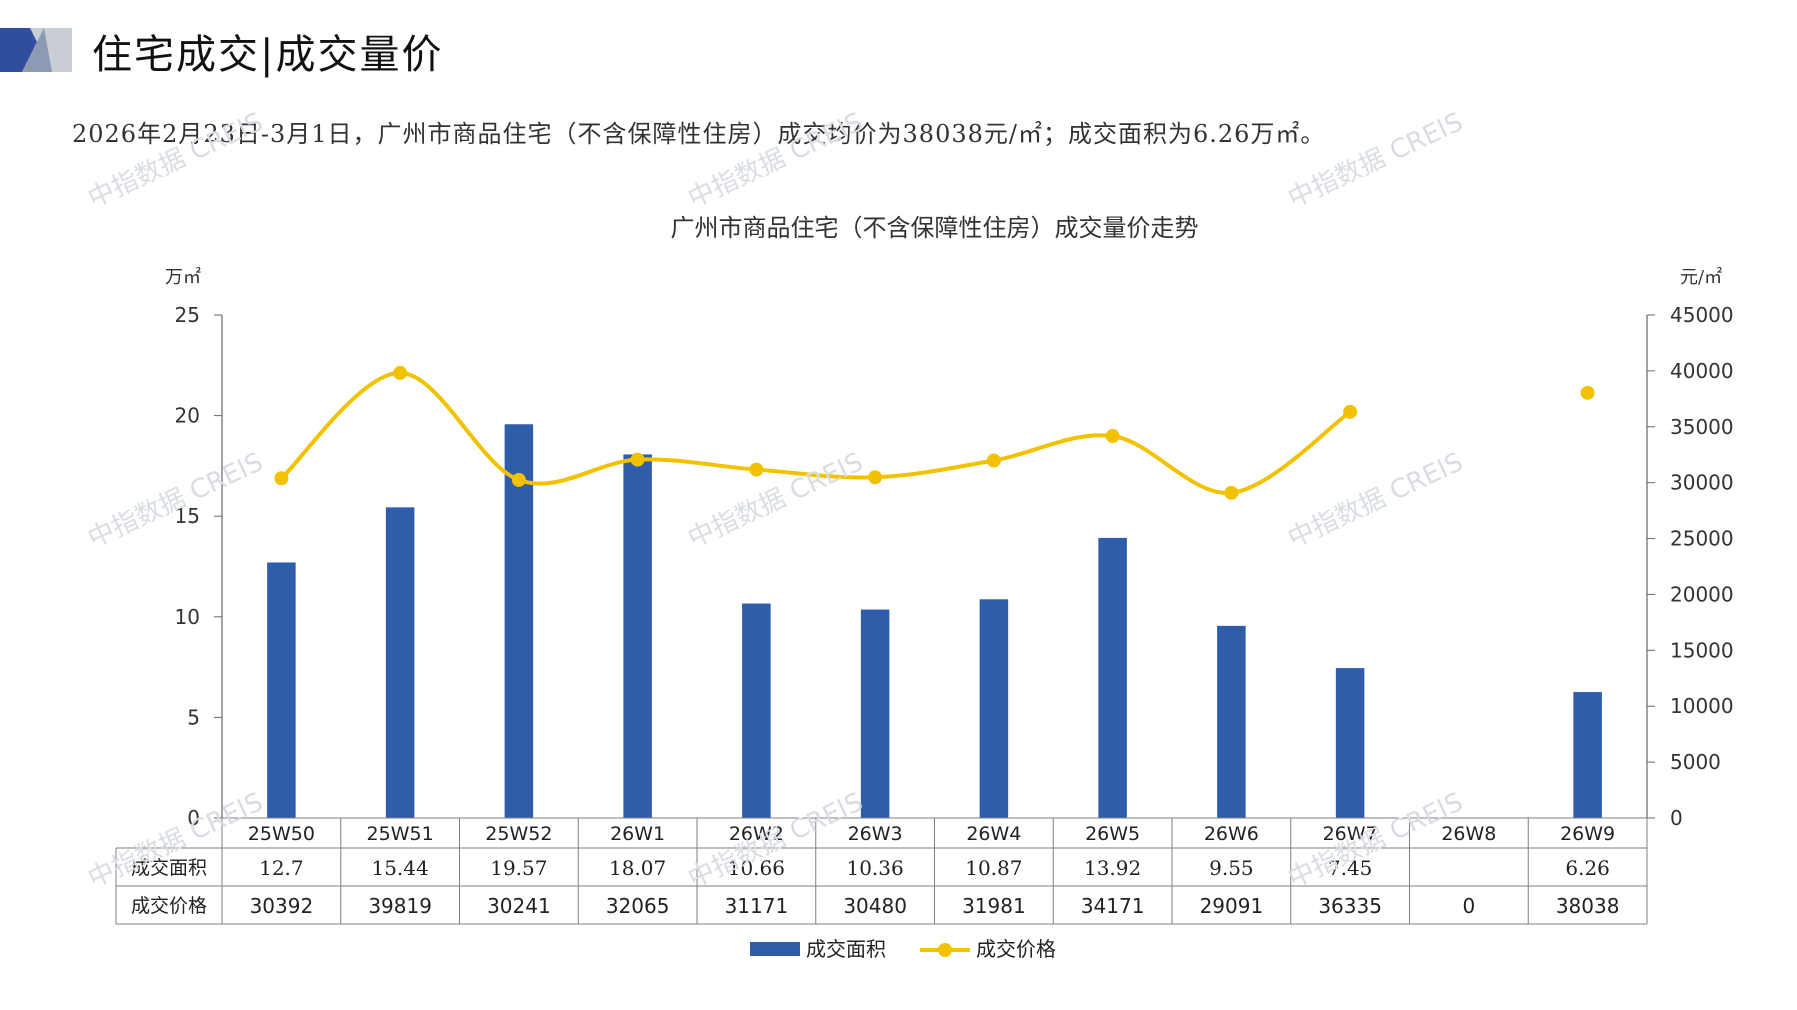 The height and width of the screenshot is (1010, 1797). What do you see at coordinates (994, 708) in the screenshot?
I see `bar-26W4` at bounding box center [994, 708].